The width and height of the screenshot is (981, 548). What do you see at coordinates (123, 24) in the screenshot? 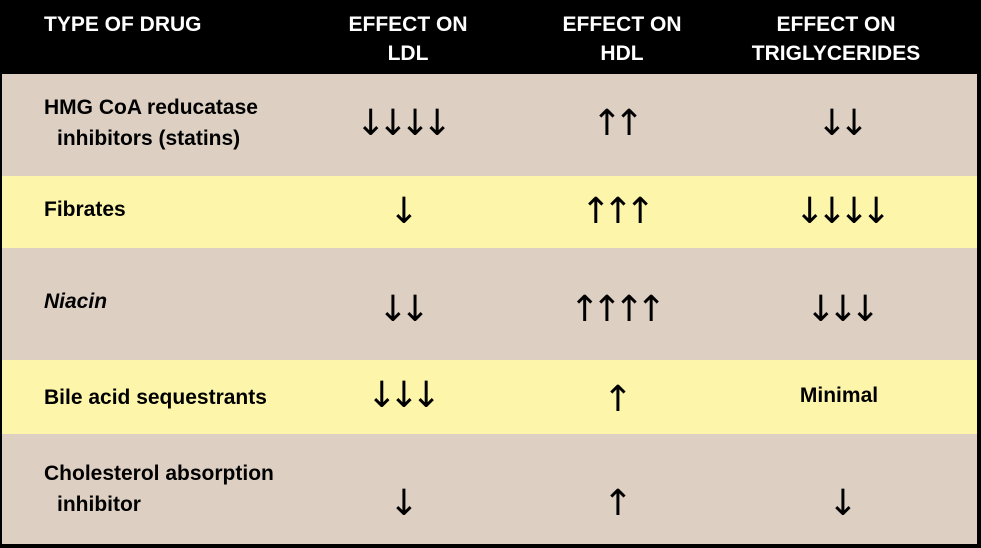
I see `header-drug: TYPE OF DRUG` at bounding box center [123, 24].